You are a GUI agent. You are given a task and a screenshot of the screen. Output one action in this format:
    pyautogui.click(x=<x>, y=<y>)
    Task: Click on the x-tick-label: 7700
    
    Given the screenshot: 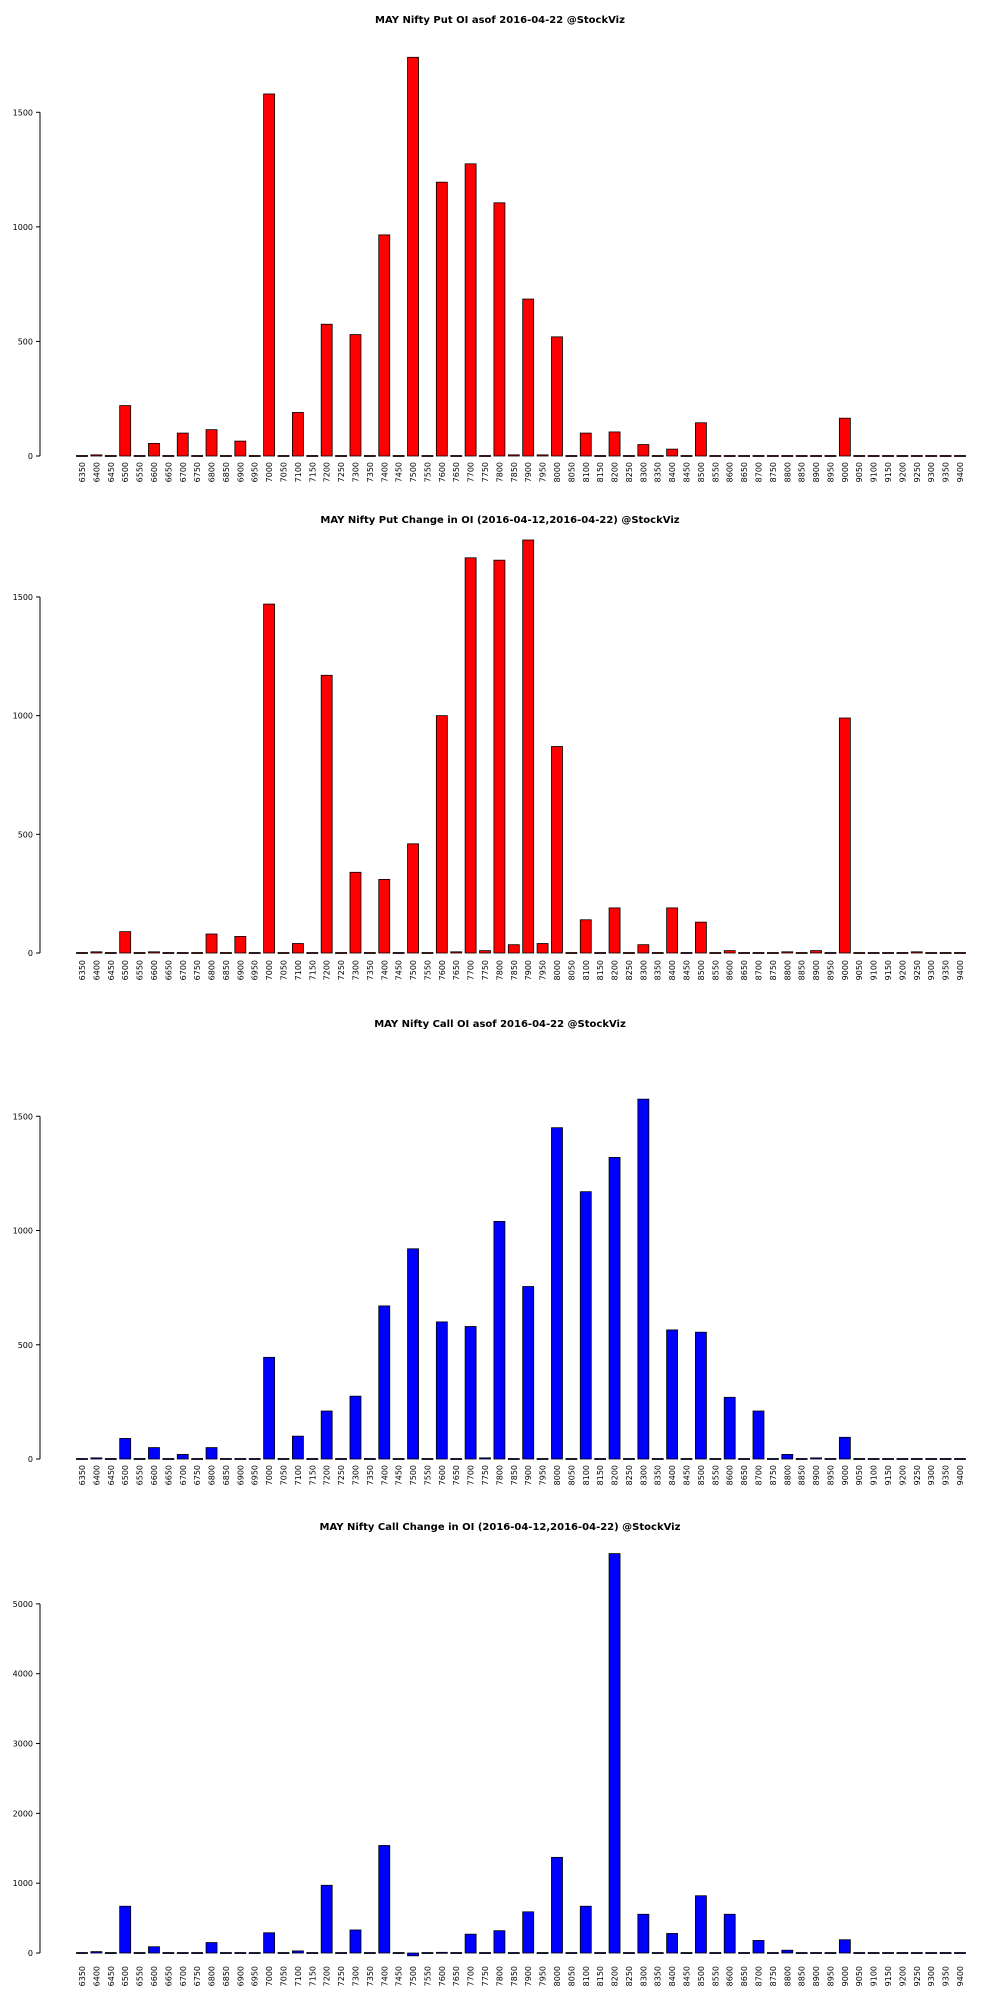 What is the action you would take?
    pyautogui.click(x=471, y=1475)
    